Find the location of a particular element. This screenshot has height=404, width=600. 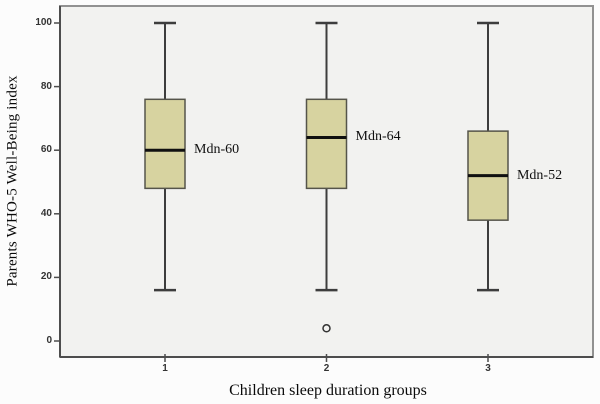

x-tick-label: 2 is located at coordinates (326, 368).